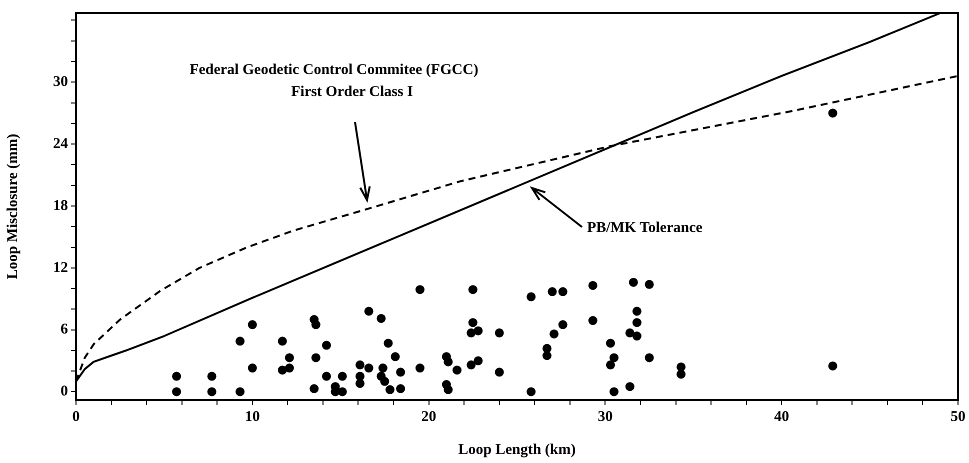  Describe the element at coordinates (334, 70) in the screenshot. I see `annotation: Federal Geodetic Control Commitee (FGCC)` at that location.